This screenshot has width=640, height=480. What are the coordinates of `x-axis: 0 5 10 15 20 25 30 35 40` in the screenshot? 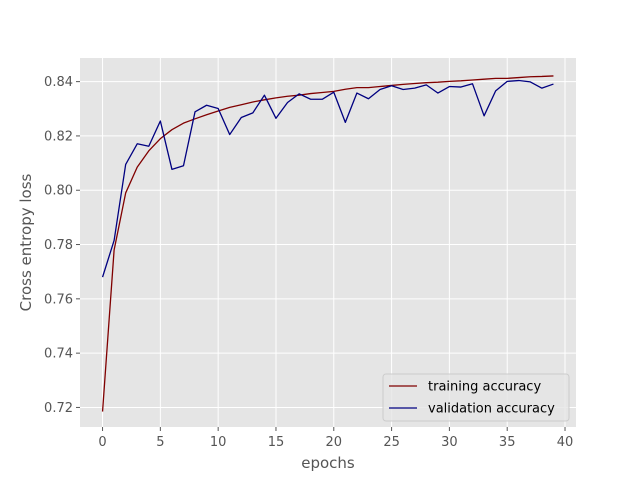 It's located at (335, 438).